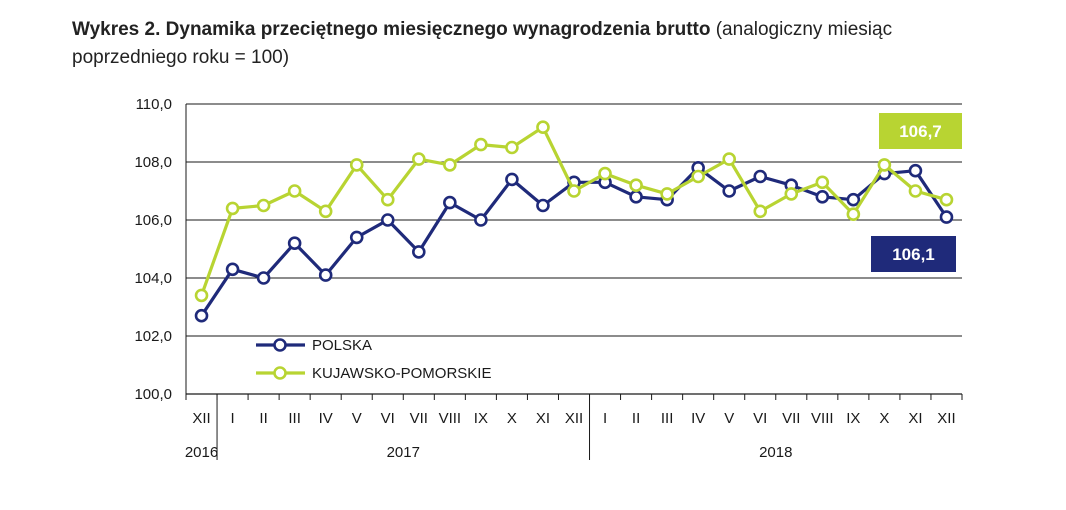 This screenshot has height=510, width=1066. I want to click on legend: POLSKA KUJAWSKO-POMORSKIE, so click(373, 359).